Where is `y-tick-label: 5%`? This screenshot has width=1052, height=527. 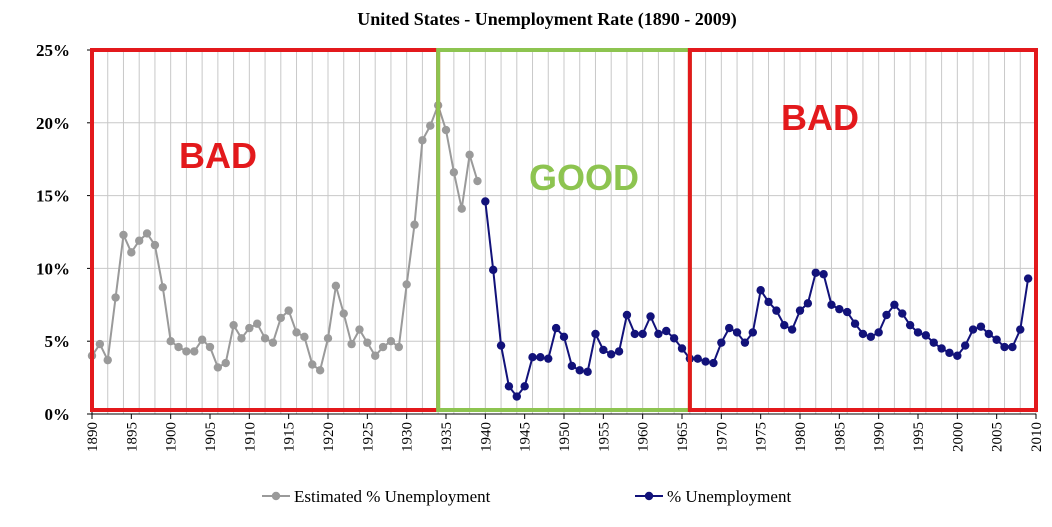 y-tick-label: 5% is located at coordinates (58, 341).